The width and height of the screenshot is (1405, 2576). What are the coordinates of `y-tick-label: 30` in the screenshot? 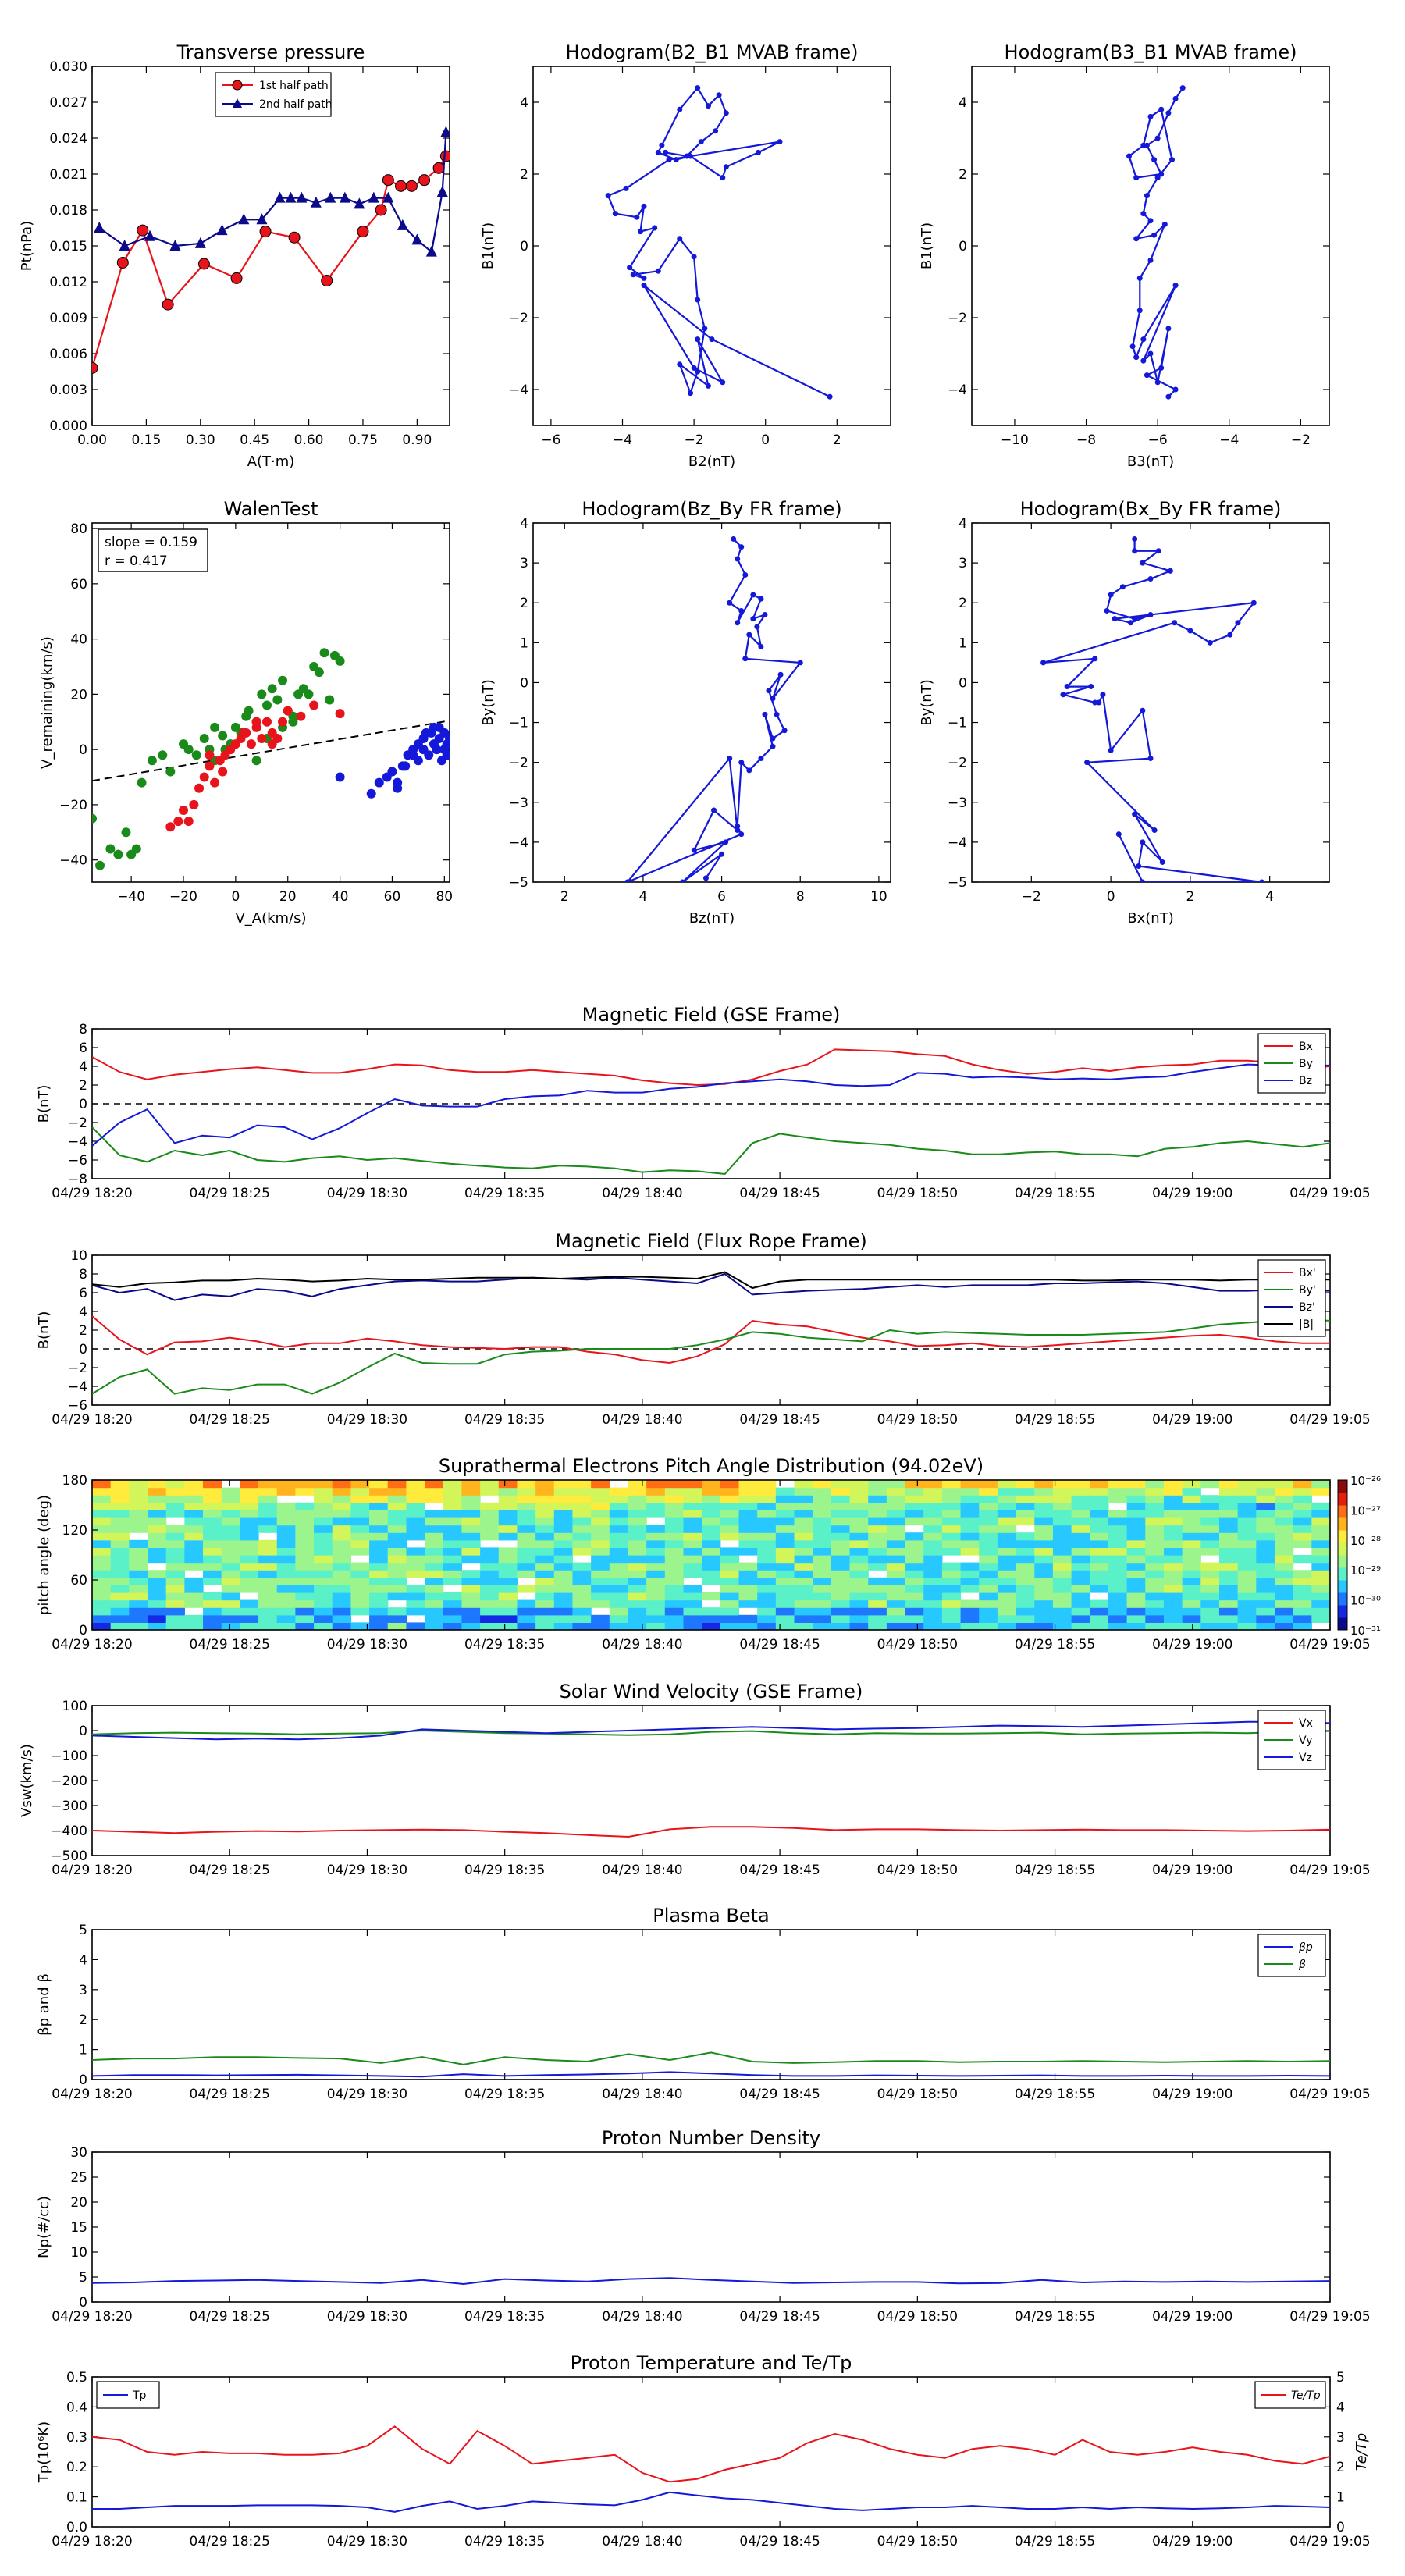 It's located at (78, 2153).